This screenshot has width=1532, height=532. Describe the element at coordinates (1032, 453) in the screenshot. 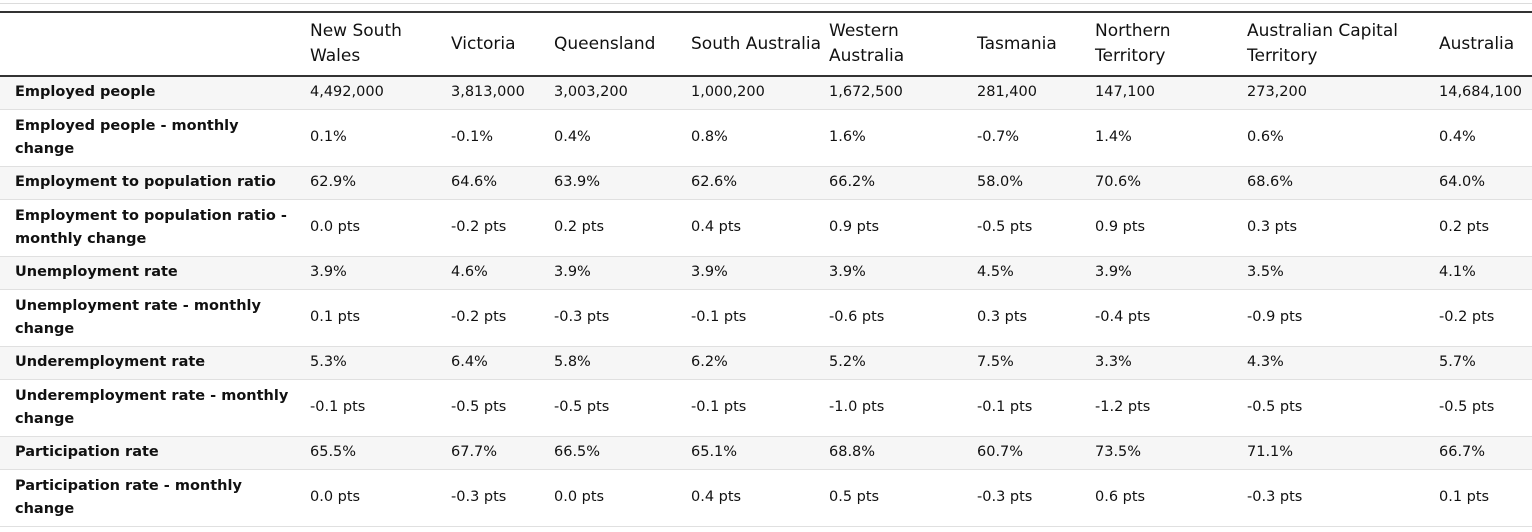

I see `table-cell: 60.7%` at that location.